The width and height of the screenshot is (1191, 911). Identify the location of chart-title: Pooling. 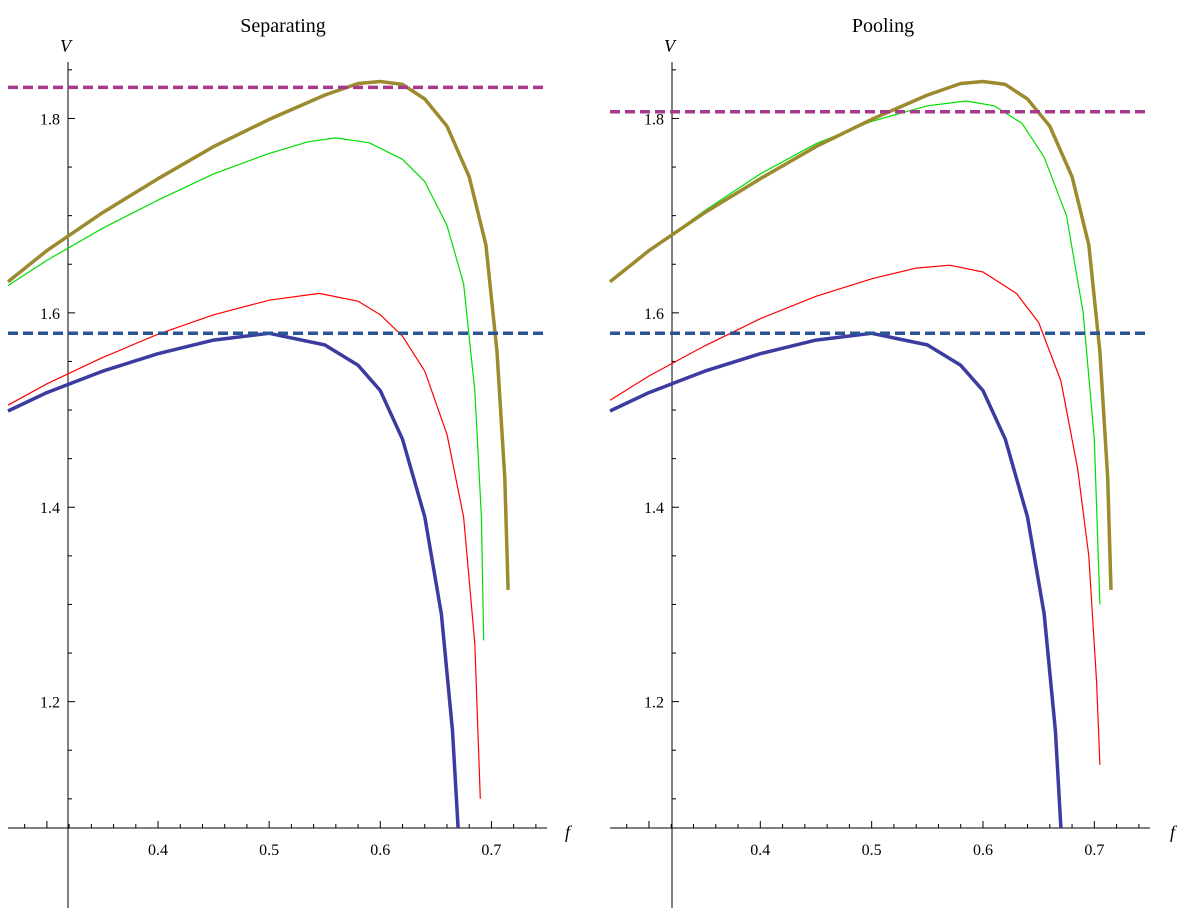
(883, 26).